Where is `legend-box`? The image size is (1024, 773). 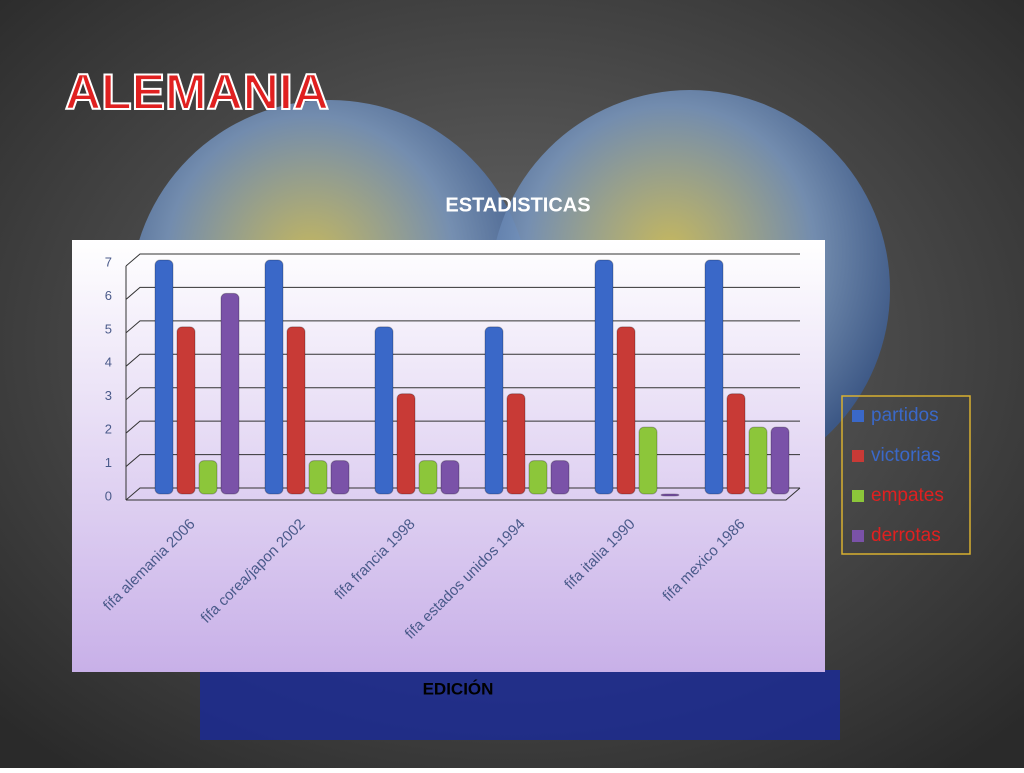
legend-box is located at coordinates (906, 475).